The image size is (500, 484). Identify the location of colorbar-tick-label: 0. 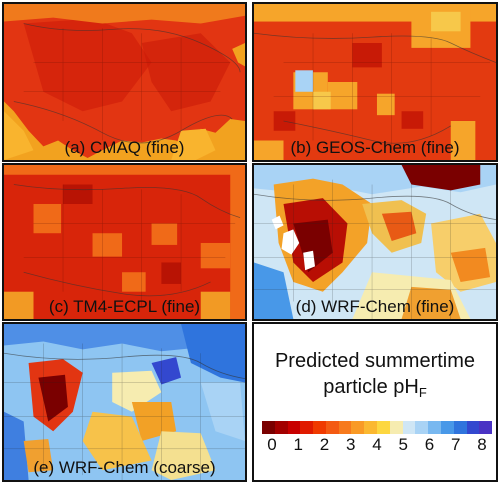
(272, 444).